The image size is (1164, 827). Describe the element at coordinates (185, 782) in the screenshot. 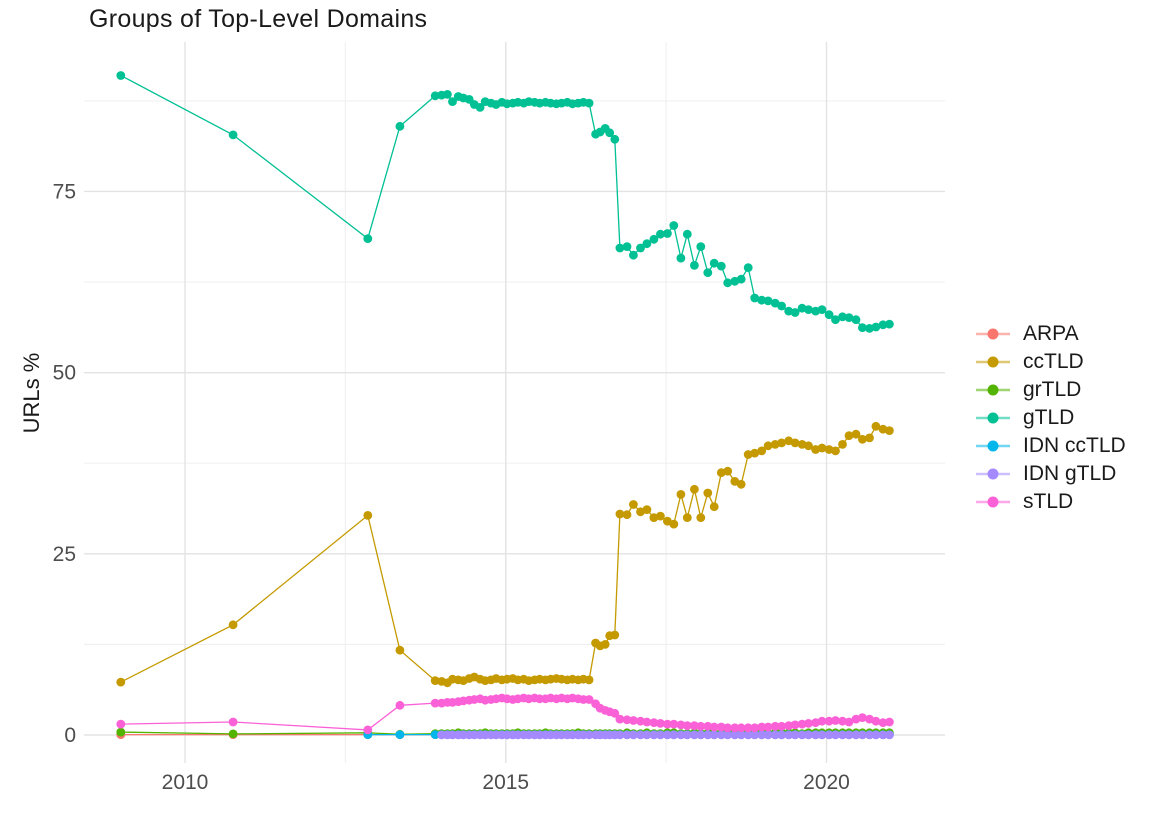

I see `x-tick-label: 2010` at that location.